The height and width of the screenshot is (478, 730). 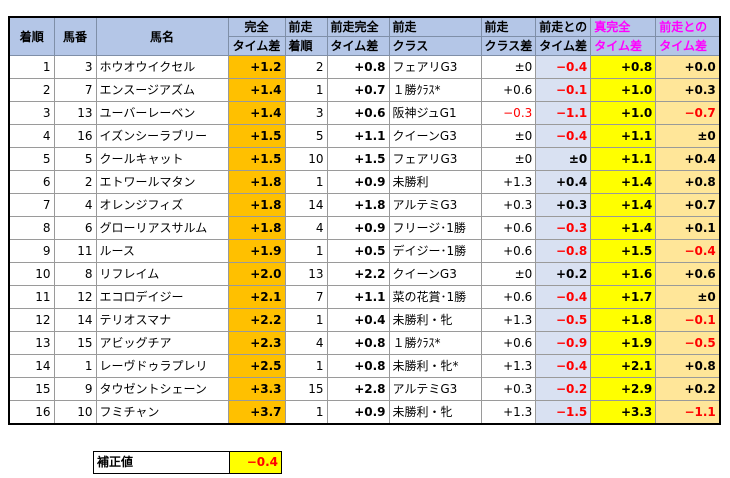 I want to click on cell-time-diff: +2.2, so click(x=256, y=320).